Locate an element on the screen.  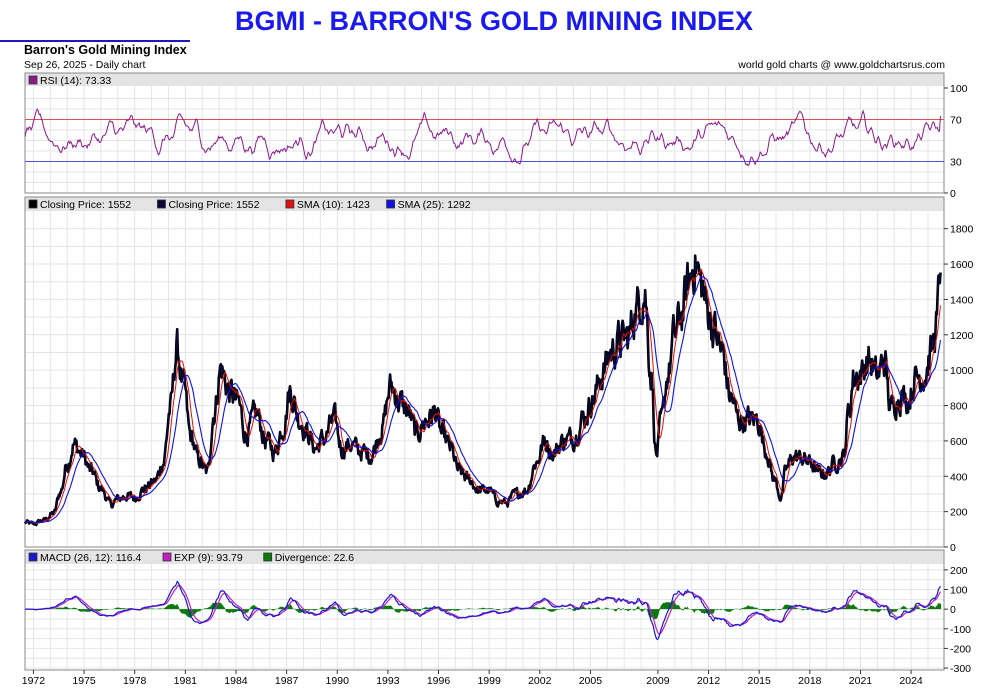
macd-line is located at coordinates (483, 610).